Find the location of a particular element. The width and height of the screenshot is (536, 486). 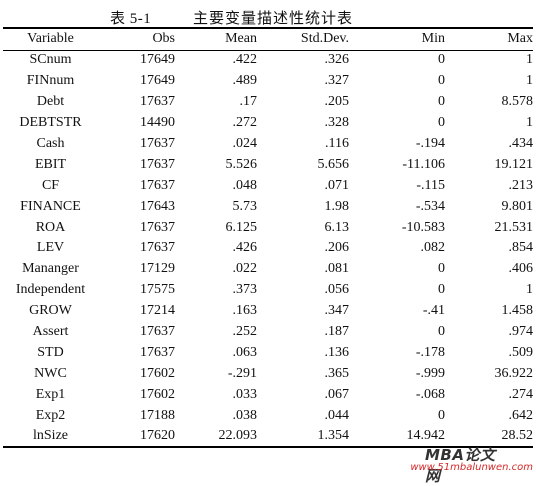

cell-obs: 17649 is located at coordinates (157, 60).